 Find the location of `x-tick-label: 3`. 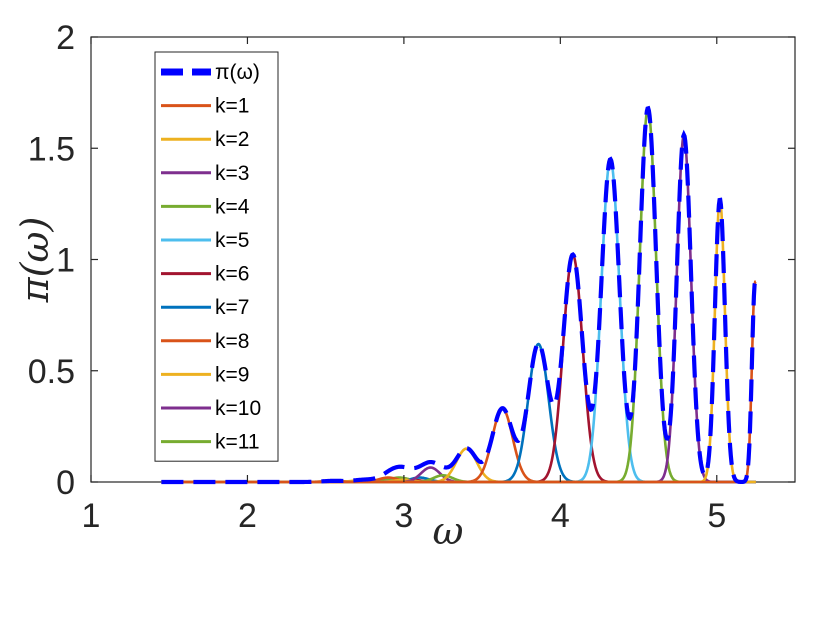

x-tick-label: 3 is located at coordinates (403, 516).